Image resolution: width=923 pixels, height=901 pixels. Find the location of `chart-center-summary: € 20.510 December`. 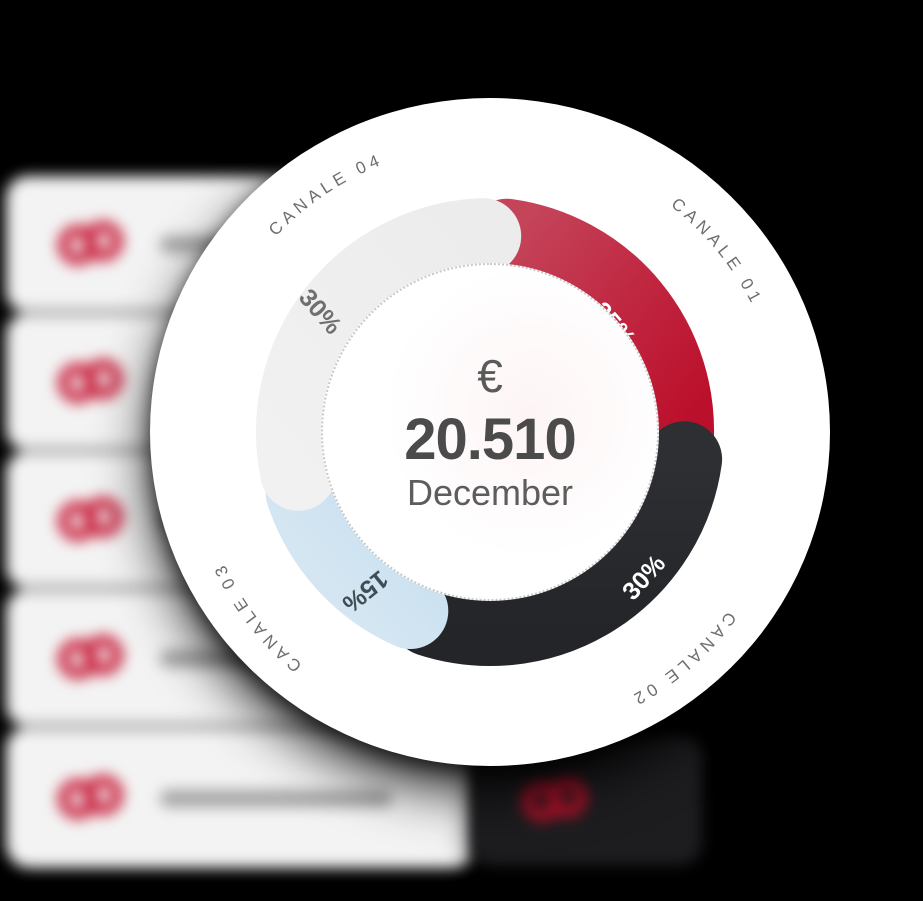

chart-center-summary: € 20.510 December is located at coordinates (490, 432).